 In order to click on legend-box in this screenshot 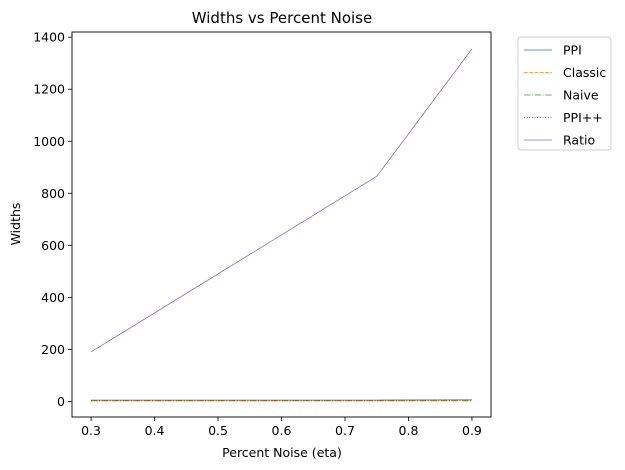, I will do `click(564, 93)`.